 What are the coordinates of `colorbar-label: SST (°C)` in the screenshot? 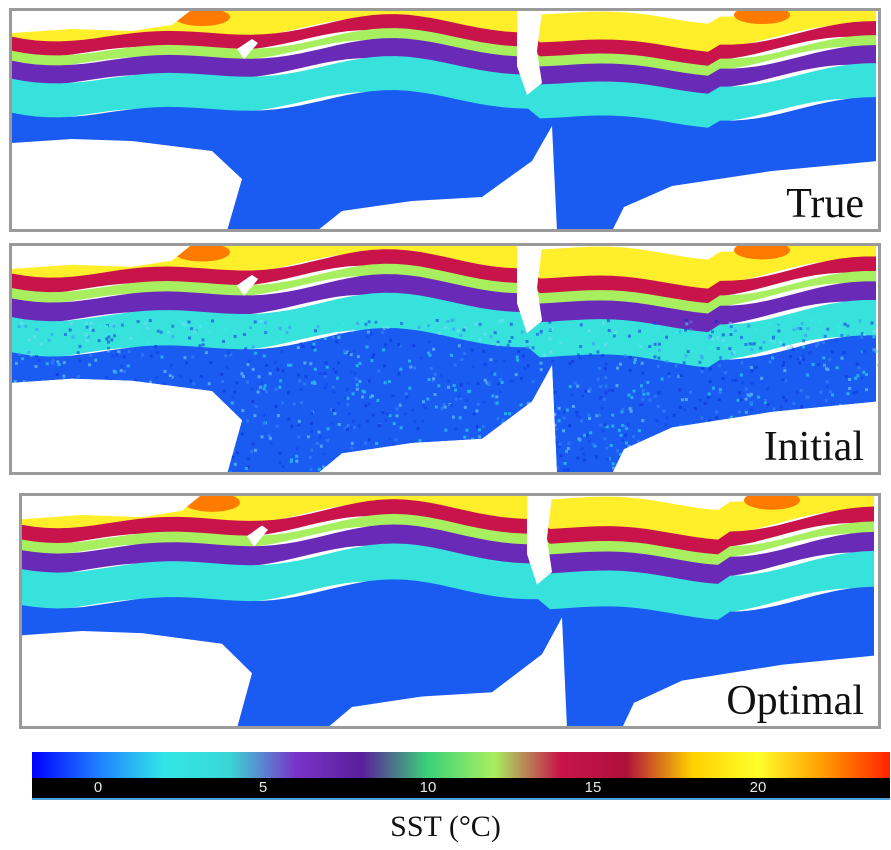 It's located at (445, 826).